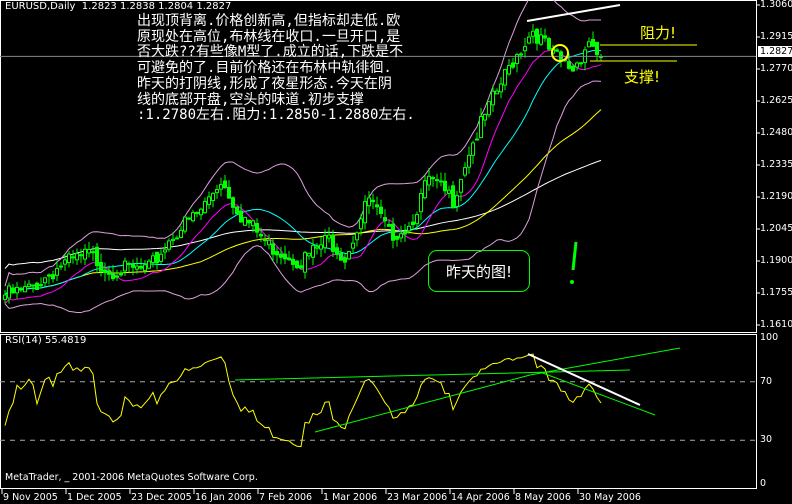 Image resolution: width=792 pixels, height=504 pixels. What do you see at coordinates (776, 196) in the screenshot?
I see `y-tick-label: 1.2190` at bounding box center [776, 196].